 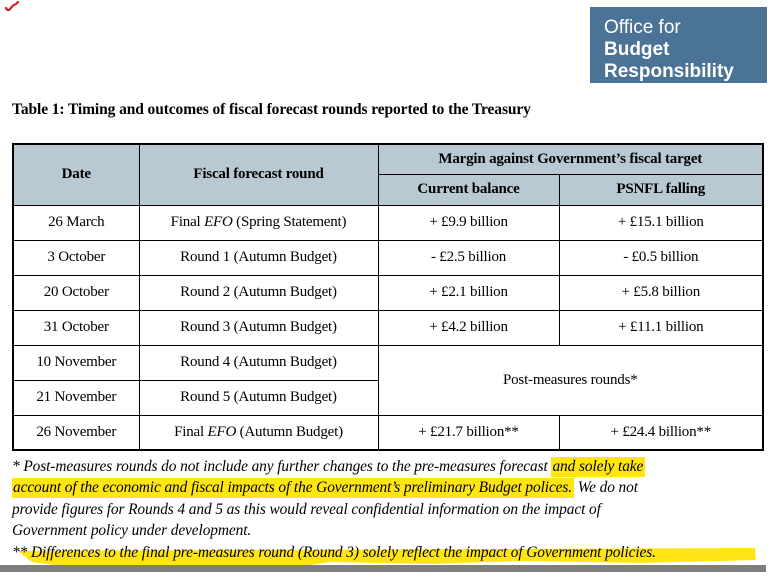 What do you see at coordinates (468, 432) in the screenshot?
I see `cell-current-balance: + £21.7 billion**` at bounding box center [468, 432].